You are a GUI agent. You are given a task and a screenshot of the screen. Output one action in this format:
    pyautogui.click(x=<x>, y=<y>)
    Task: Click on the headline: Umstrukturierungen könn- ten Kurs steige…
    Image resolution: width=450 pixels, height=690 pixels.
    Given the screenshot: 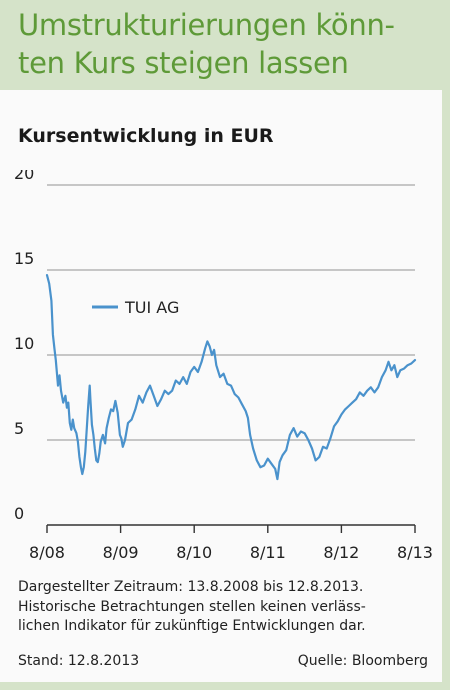 What is the action you would take?
    pyautogui.click(x=228, y=44)
    